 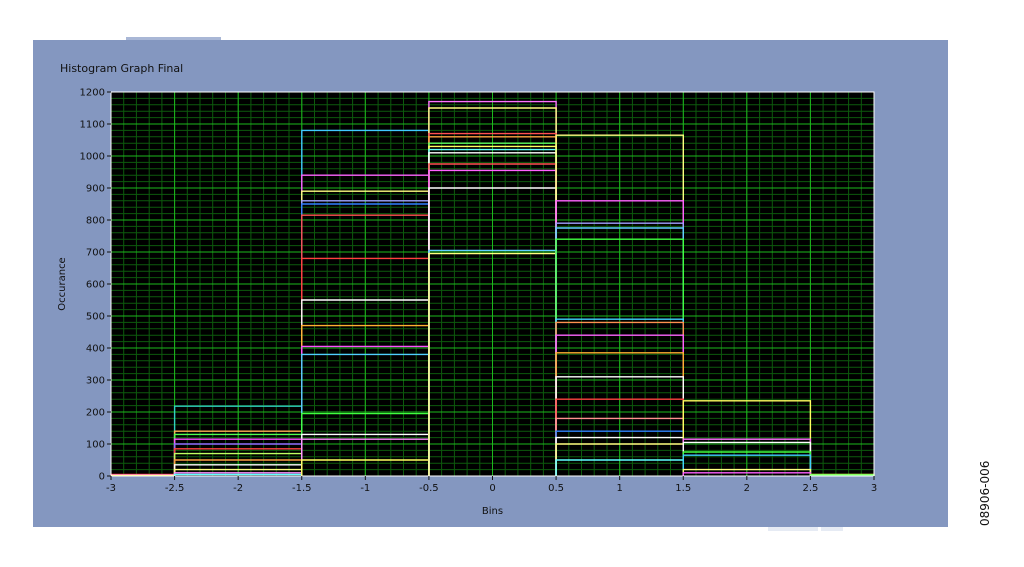 What do you see at coordinates (683, 488) in the screenshot?
I see `x-tick-label: 1.5` at bounding box center [683, 488].